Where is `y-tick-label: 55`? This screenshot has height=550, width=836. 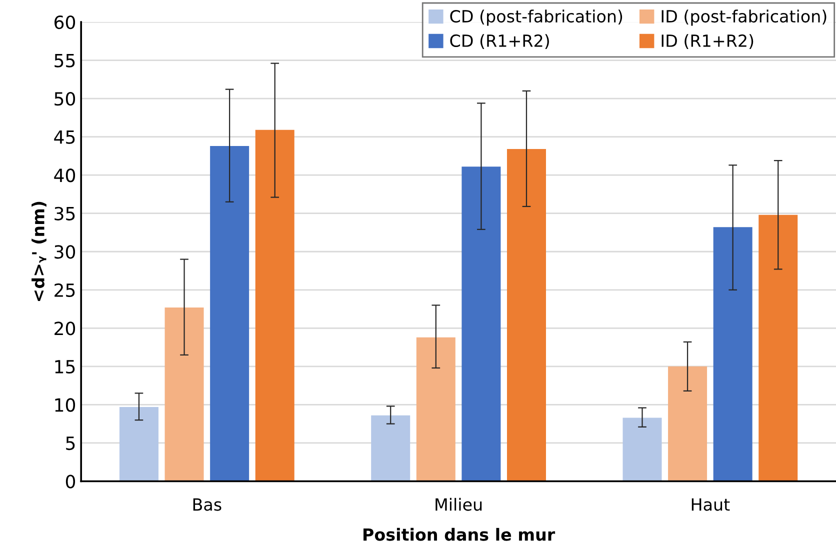
y-tick-label: 55 is located at coordinates (64, 61).